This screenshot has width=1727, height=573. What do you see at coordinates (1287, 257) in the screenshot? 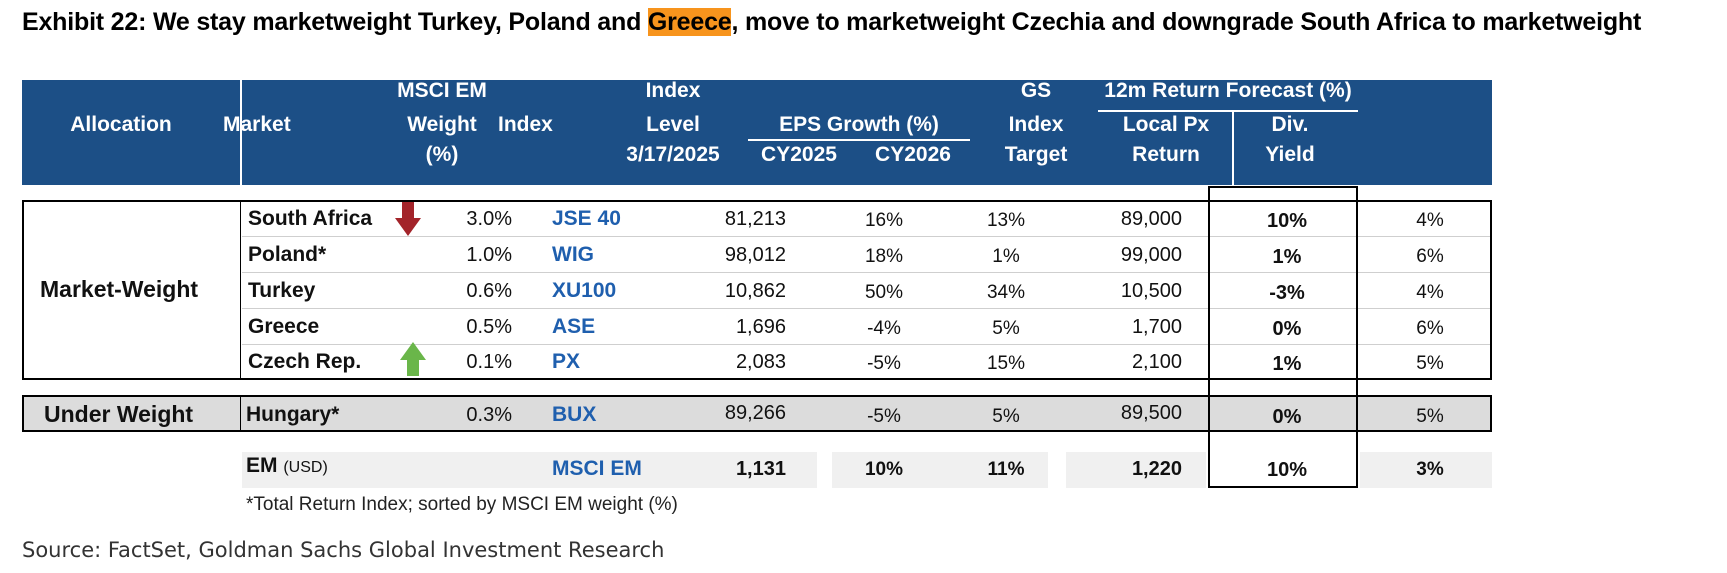
I see `px-return-poland: 1%` at bounding box center [1287, 257].